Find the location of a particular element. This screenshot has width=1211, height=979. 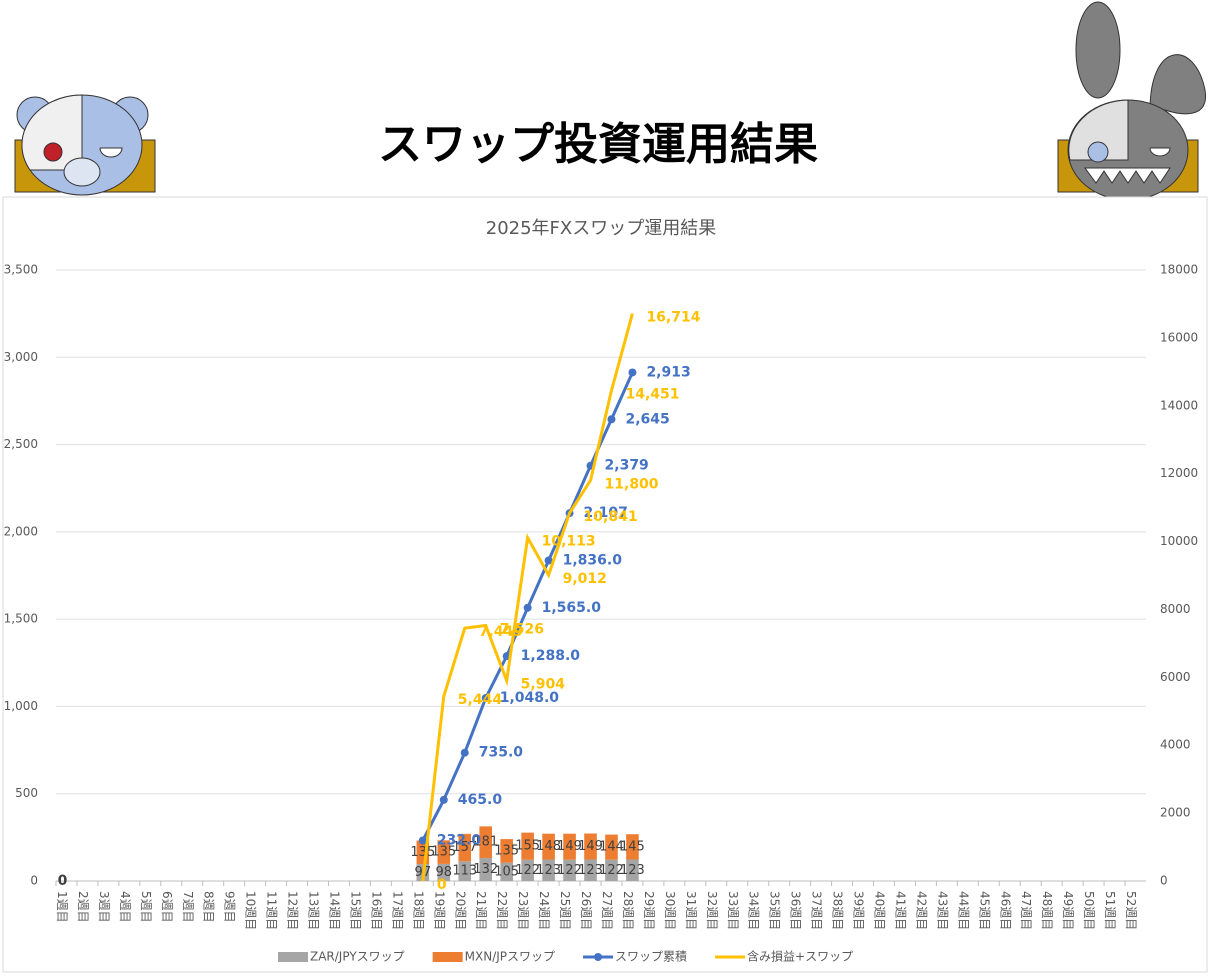

x-tick-label: 34週目 is located at coordinates (754, 910).